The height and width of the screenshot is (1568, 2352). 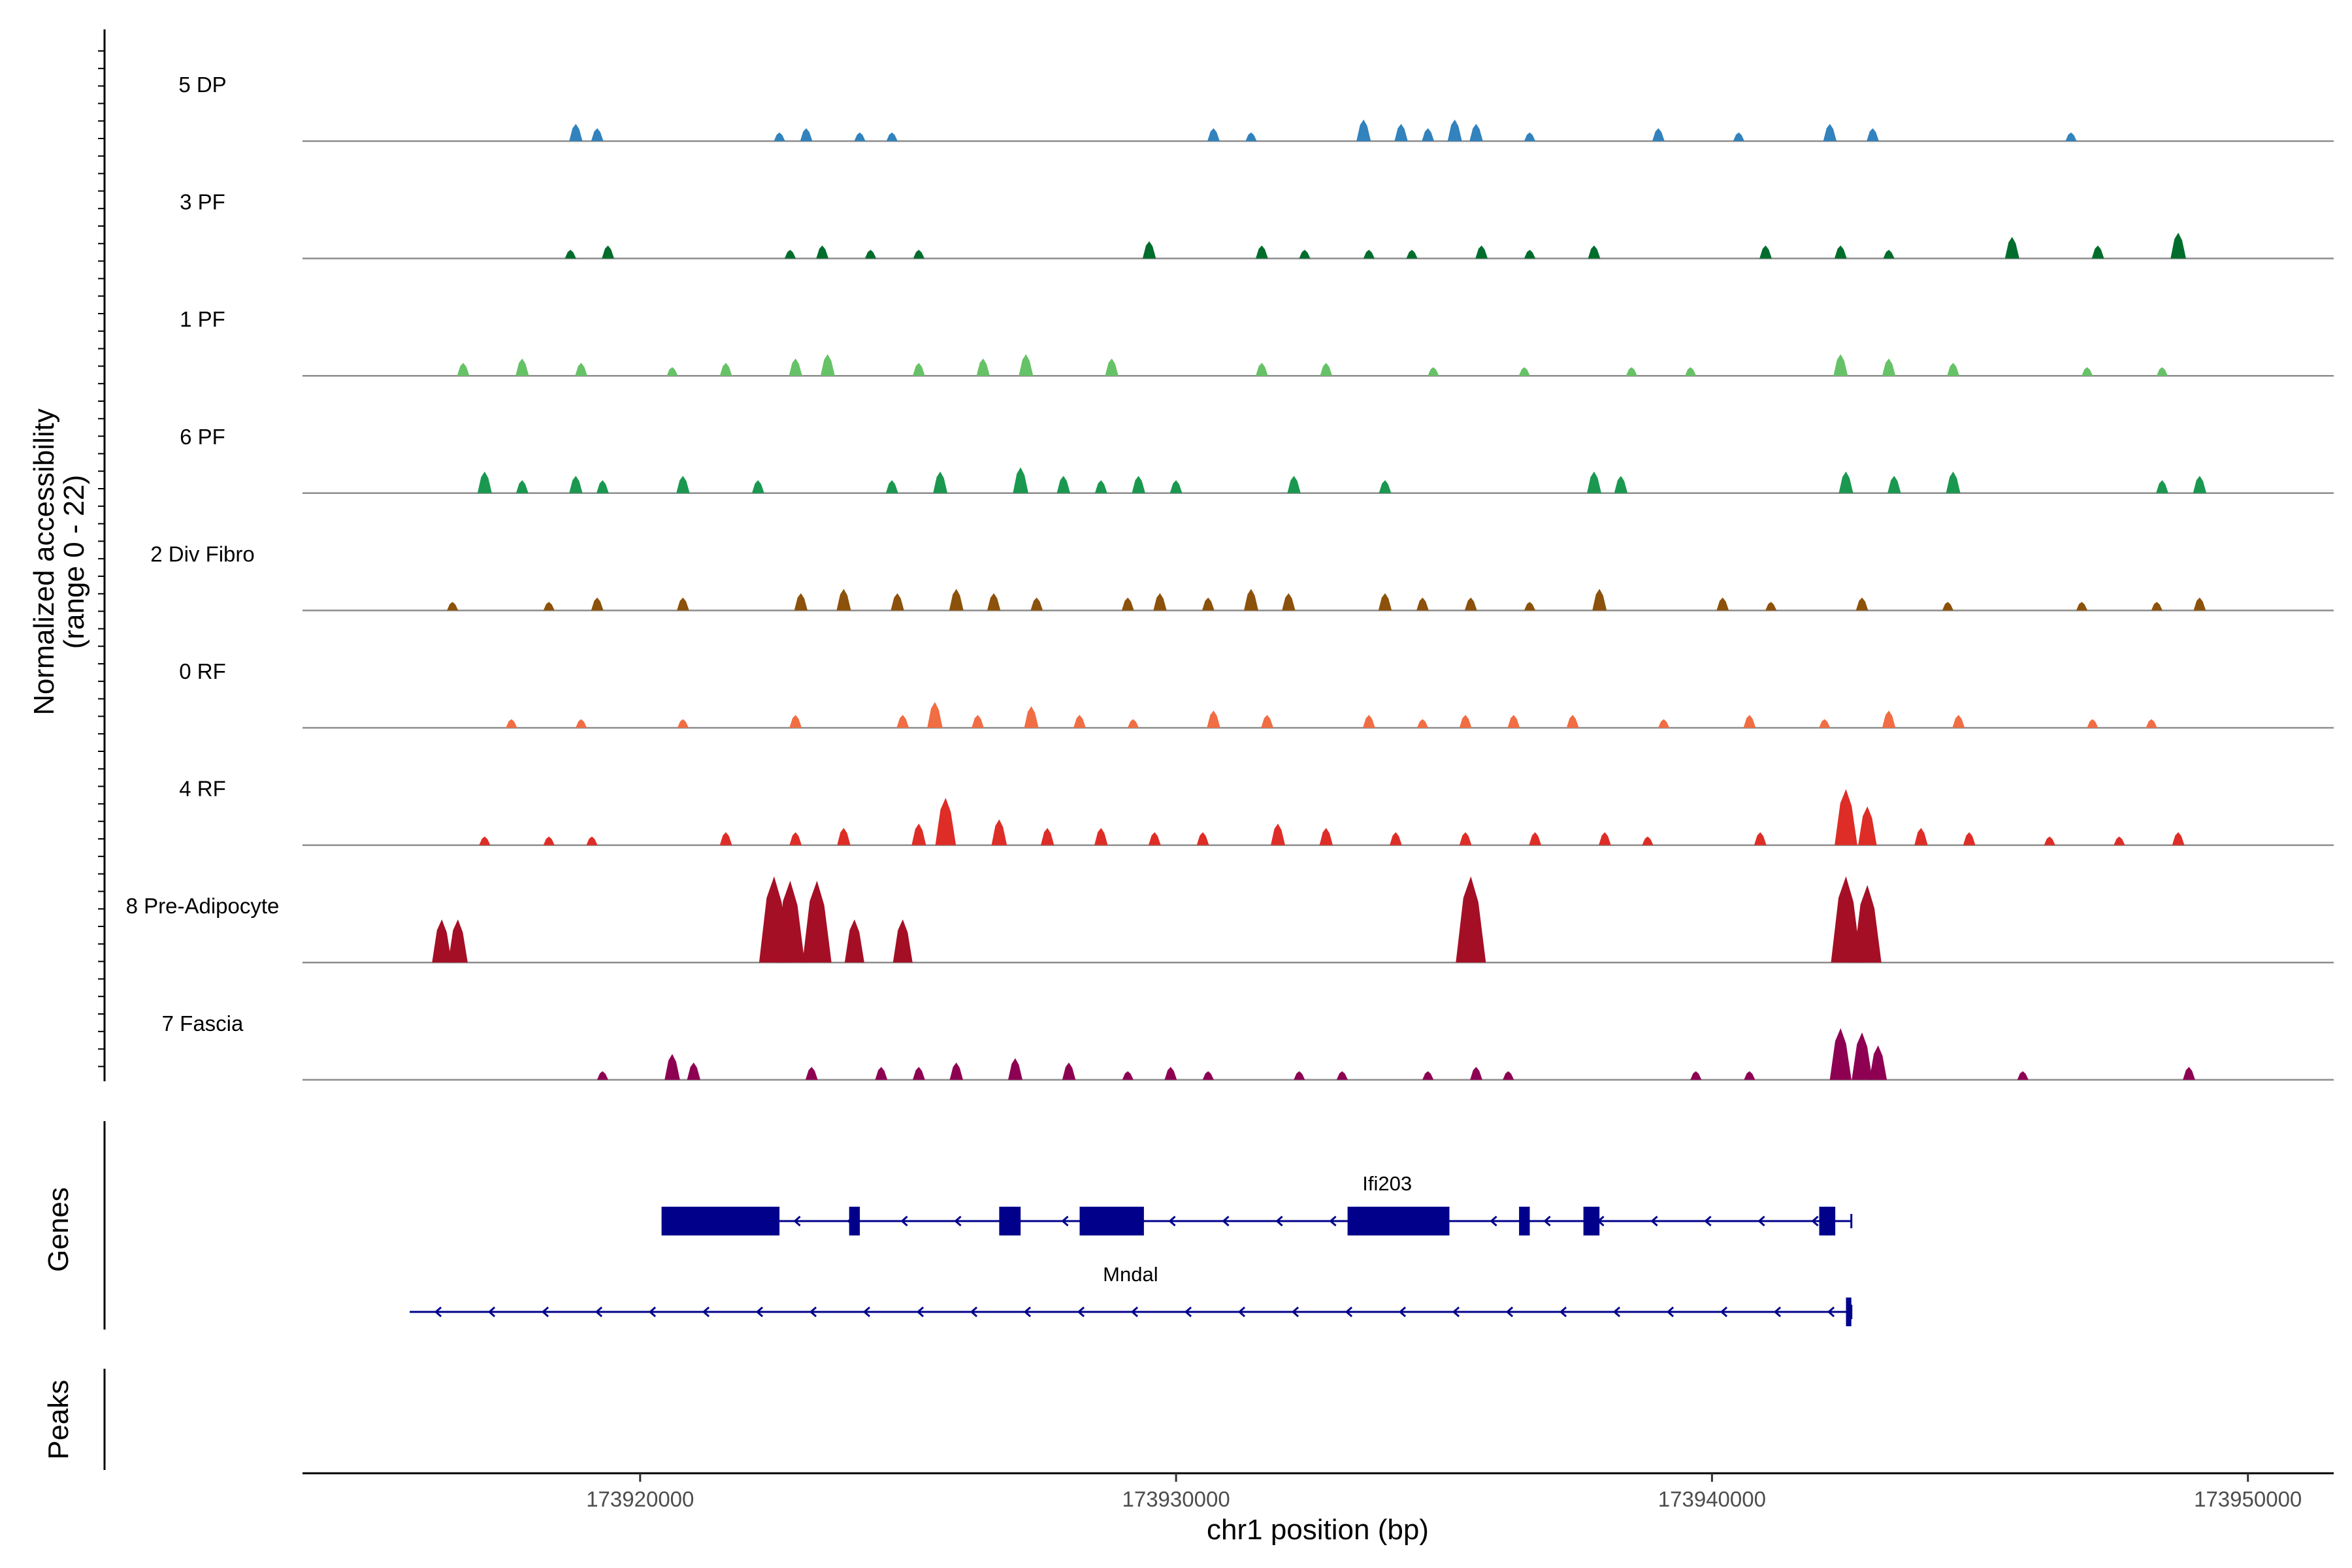 What do you see at coordinates (203, 1023) in the screenshot?
I see `track-label: 7 Fascia` at bounding box center [203, 1023].